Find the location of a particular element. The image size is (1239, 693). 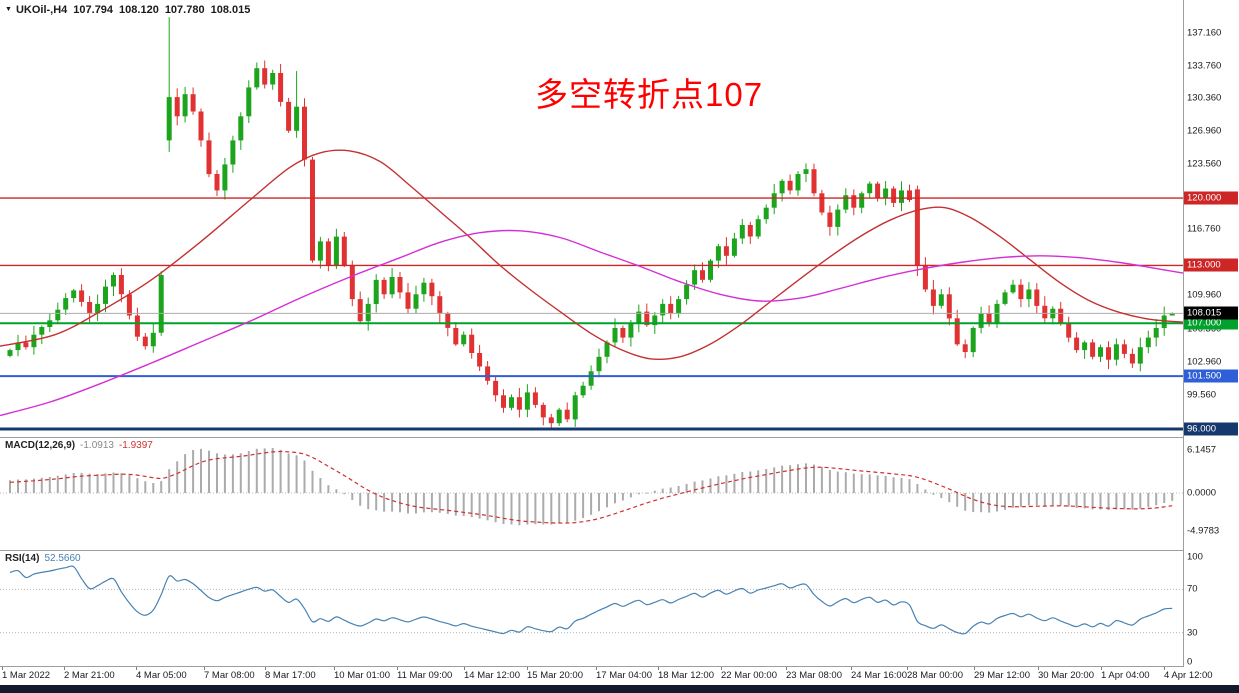

hline-price-badge: 101.500 is located at coordinates (1211, 376).